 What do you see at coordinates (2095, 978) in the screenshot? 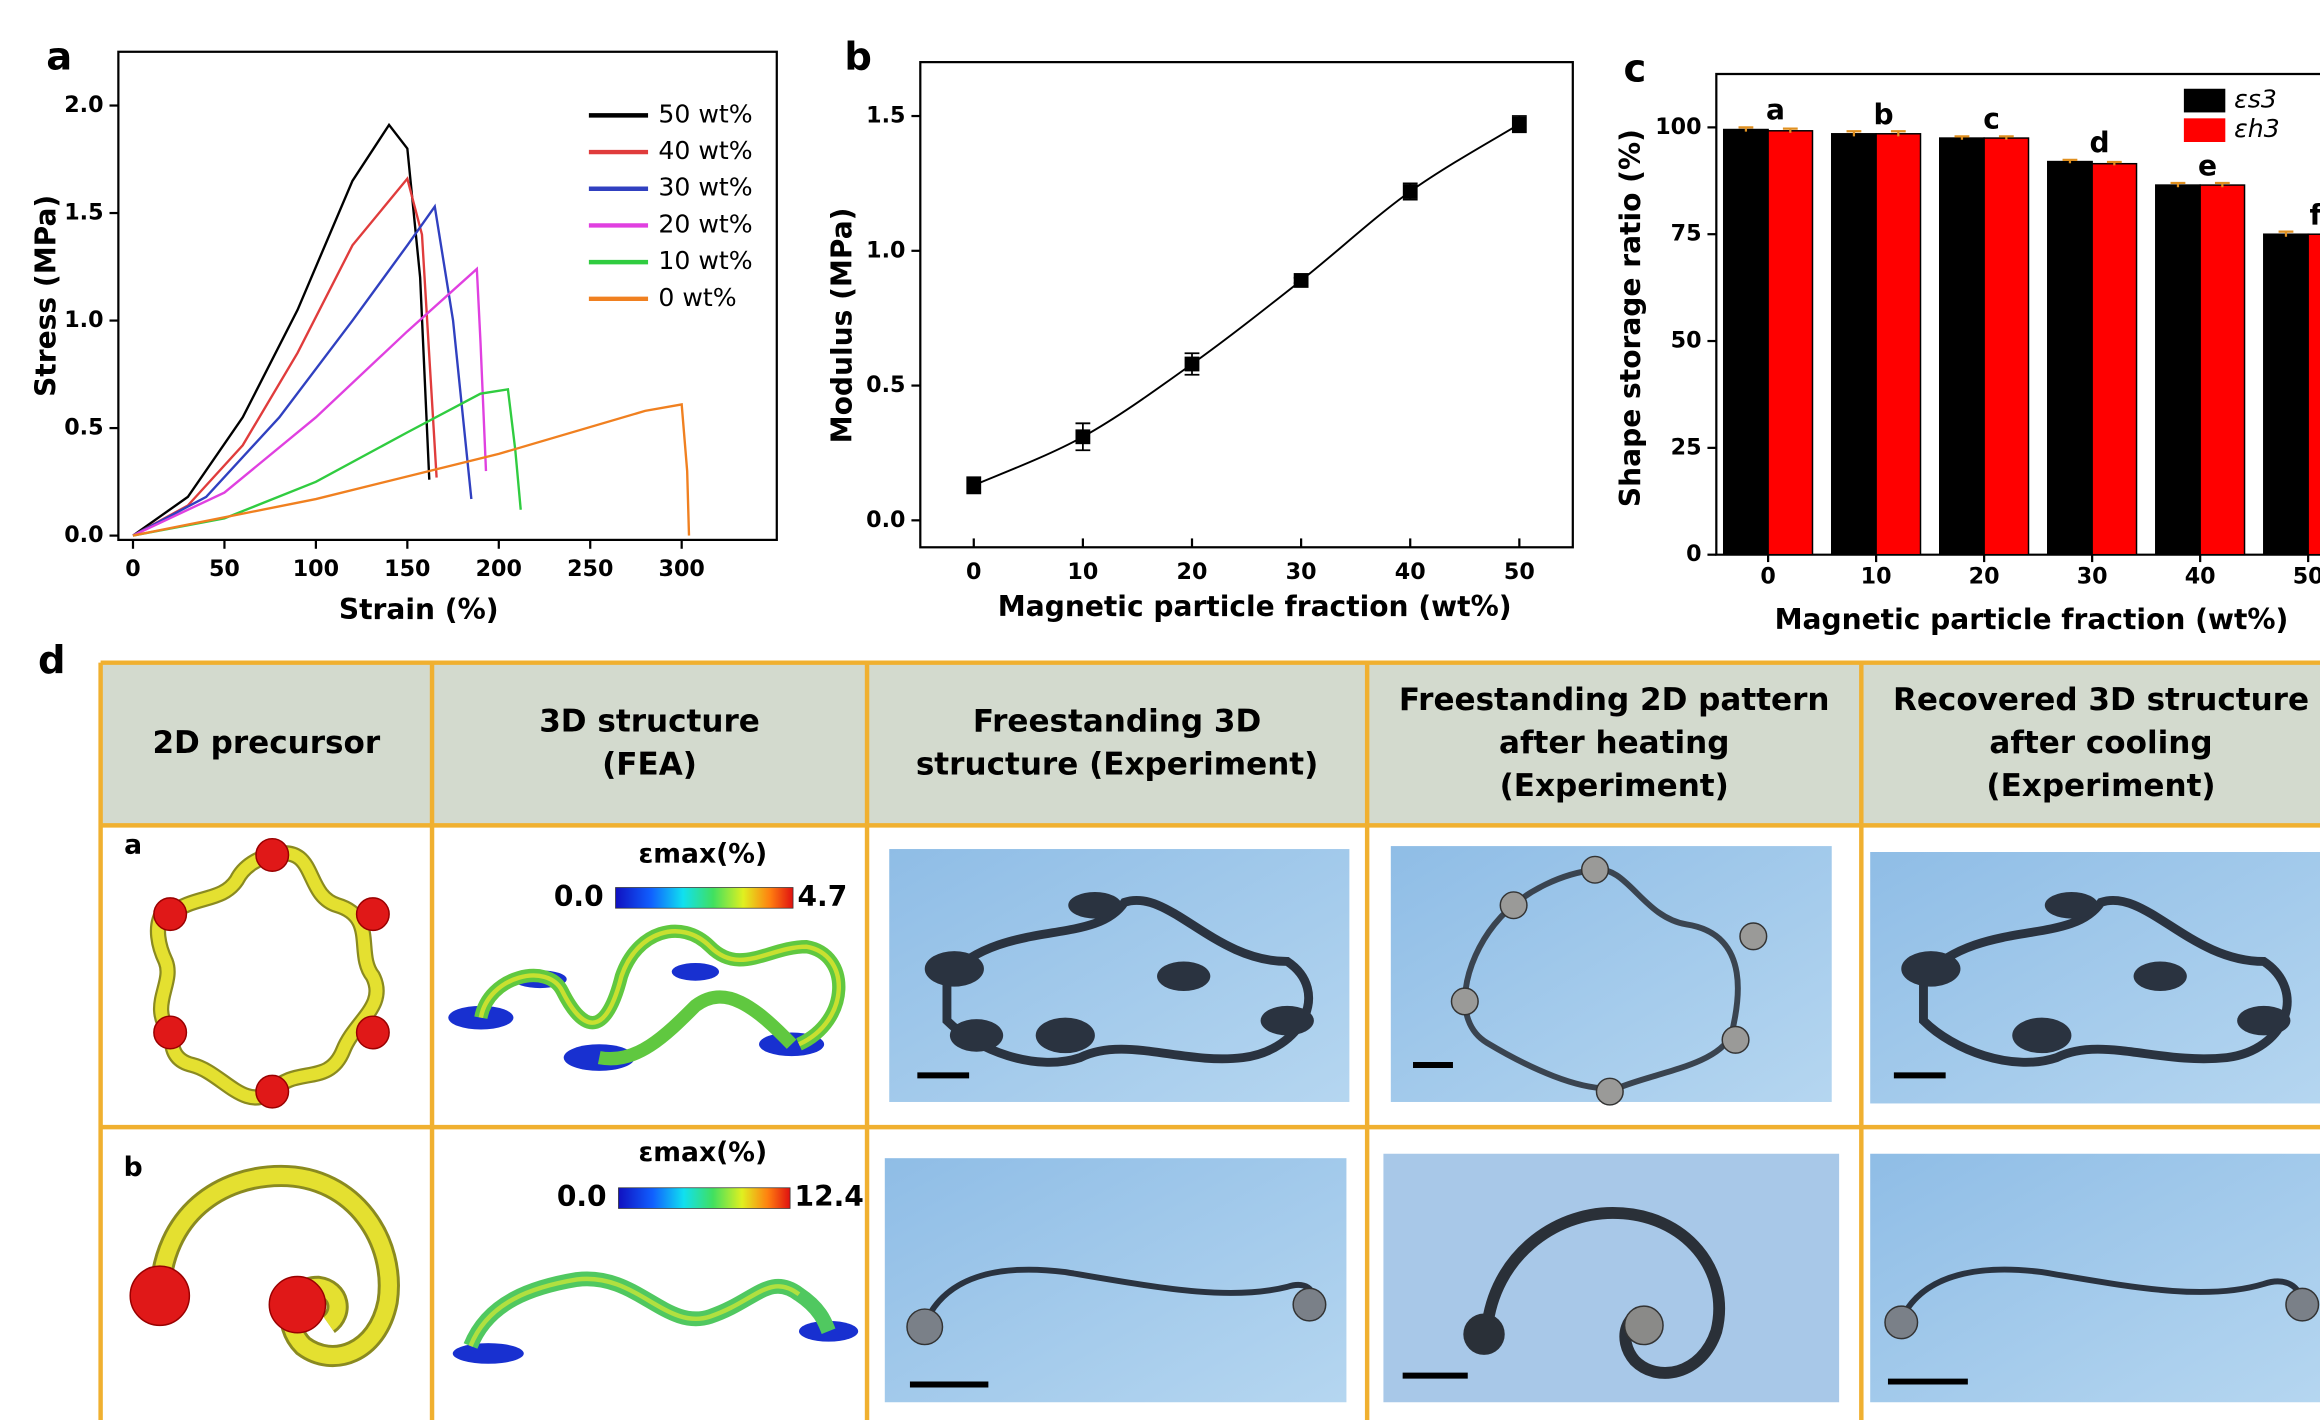
I see `photo-a-recovered` at bounding box center [2095, 978].